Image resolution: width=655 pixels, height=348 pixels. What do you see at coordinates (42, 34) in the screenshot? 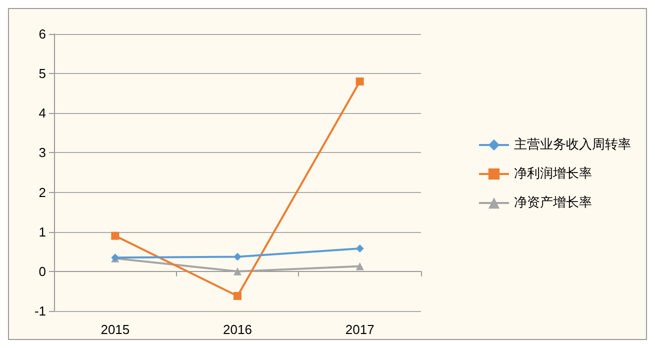
I see `y-tick-label: 6` at bounding box center [42, 34].